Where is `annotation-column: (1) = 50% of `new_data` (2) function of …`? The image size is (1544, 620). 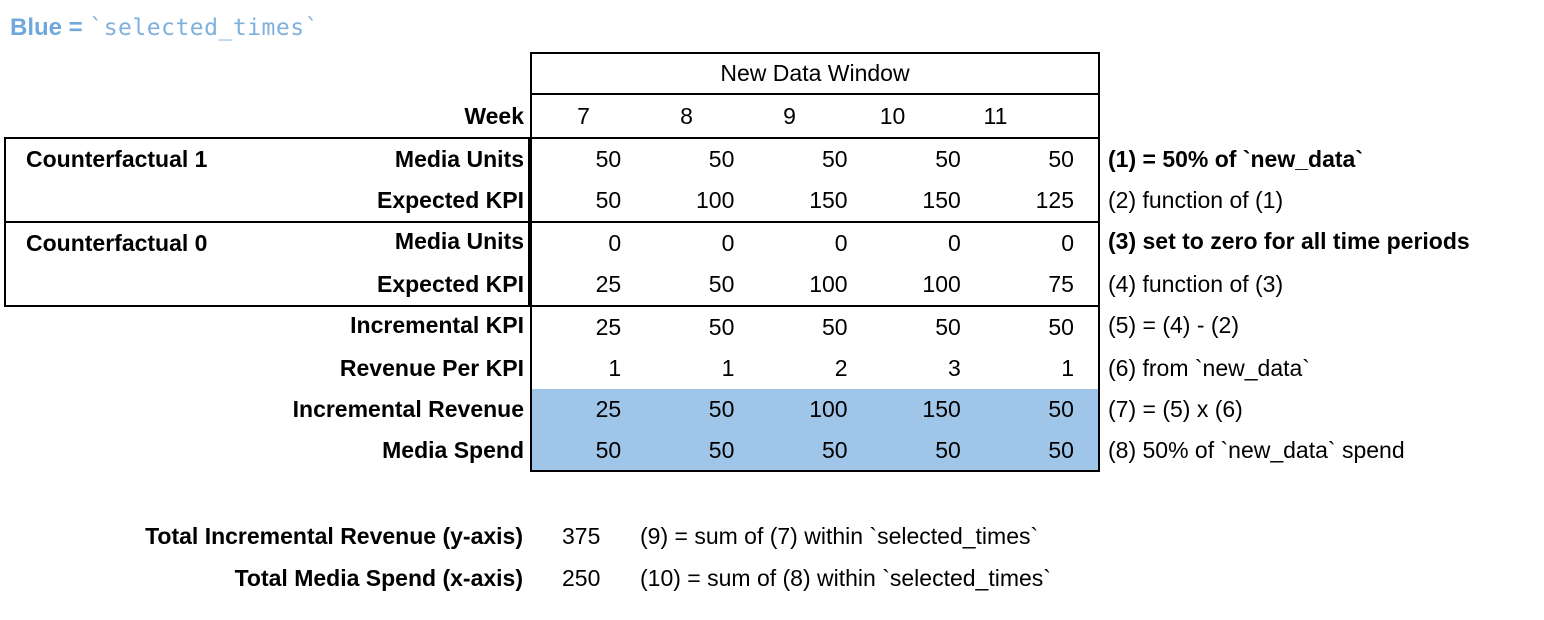 annotation-column: (1) = 50% of `new_data` (2) function of … is located at coordinates (1289, 304).